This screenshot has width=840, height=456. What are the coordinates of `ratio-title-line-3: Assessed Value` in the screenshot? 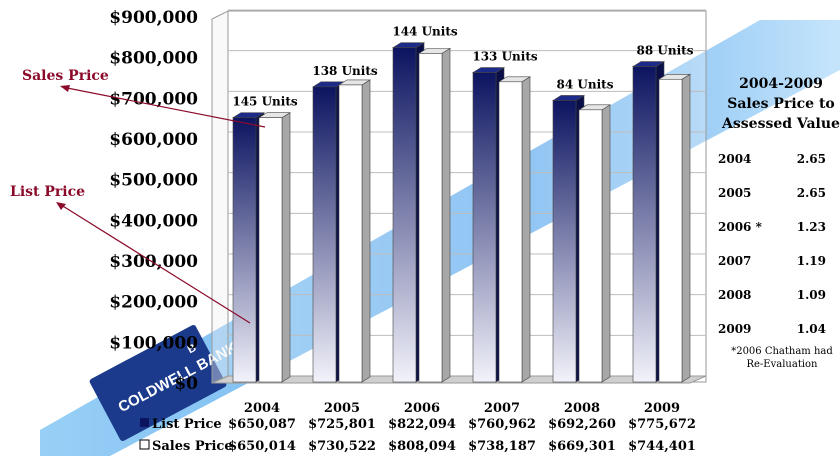 It's located at (781, 124).